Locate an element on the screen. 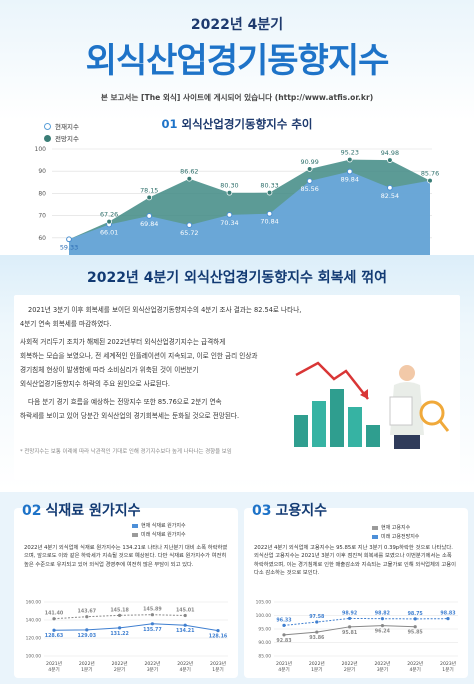  food-legend-swatch-current is located at coordinates (135, 525).